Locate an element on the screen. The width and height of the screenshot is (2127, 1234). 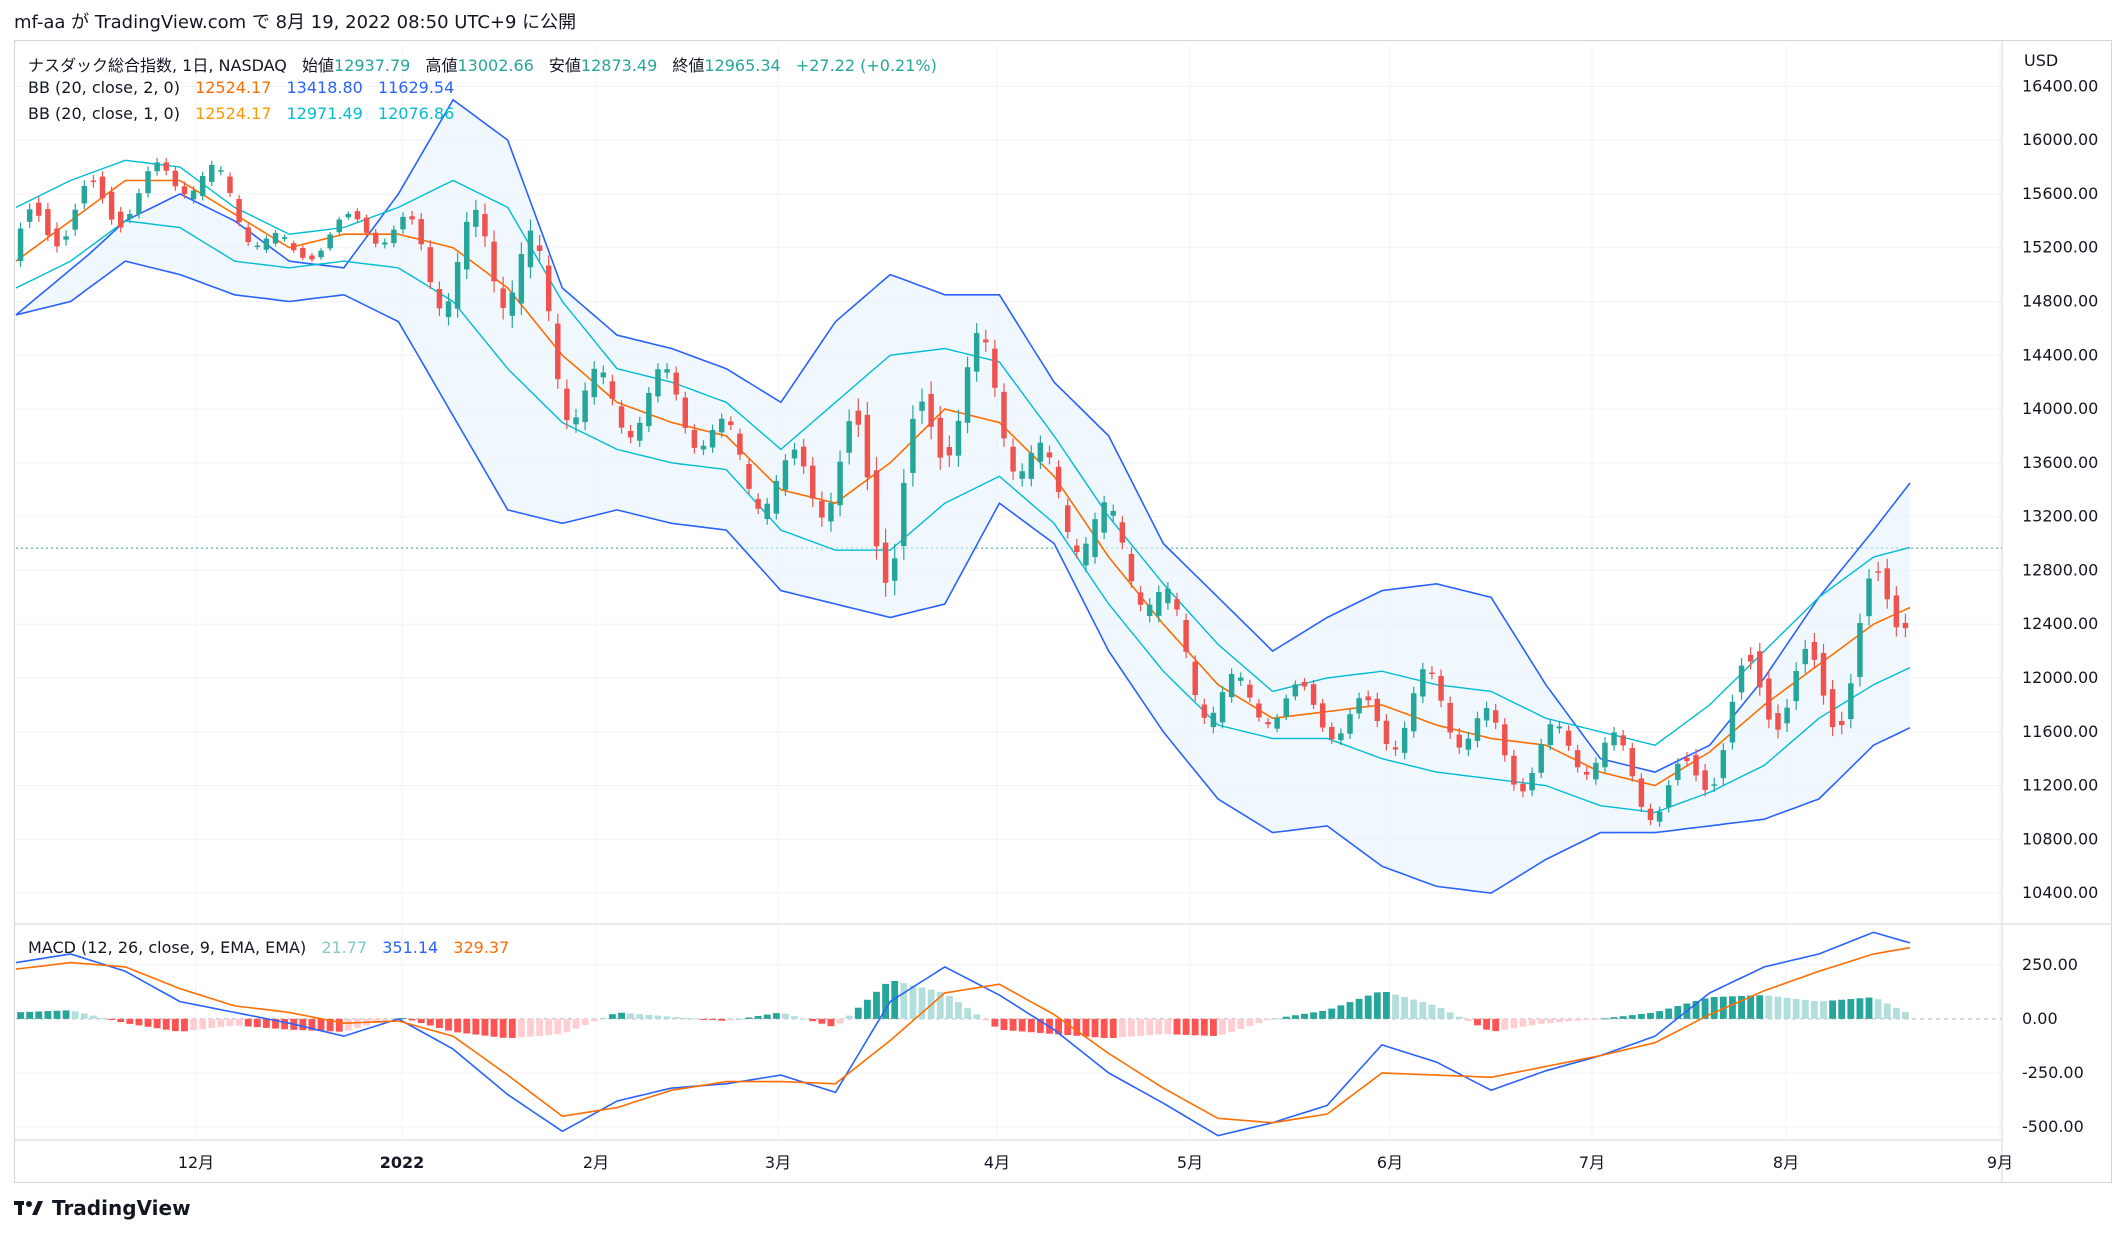
price-tick-label: 12000.00 is located at coordinates (2060, 677).